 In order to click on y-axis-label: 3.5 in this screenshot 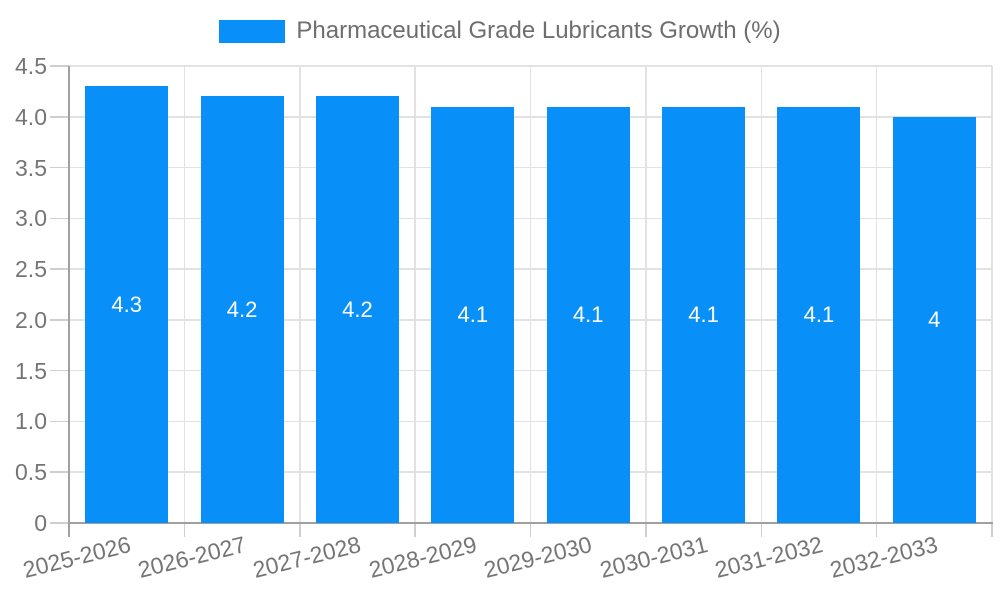, I will do `click(31, 167)`.